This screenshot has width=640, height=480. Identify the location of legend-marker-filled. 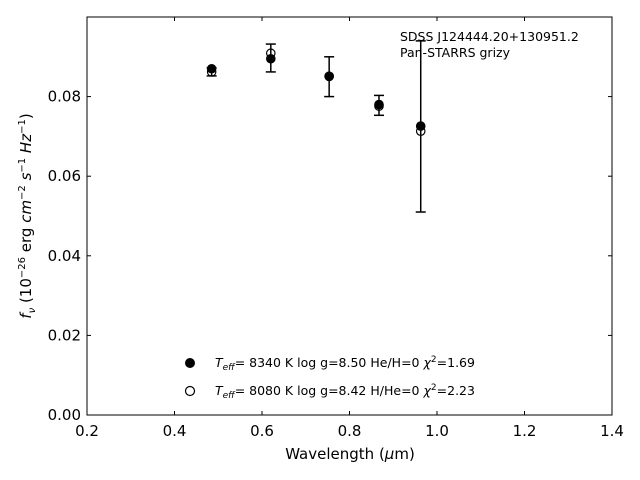
(190, 363).